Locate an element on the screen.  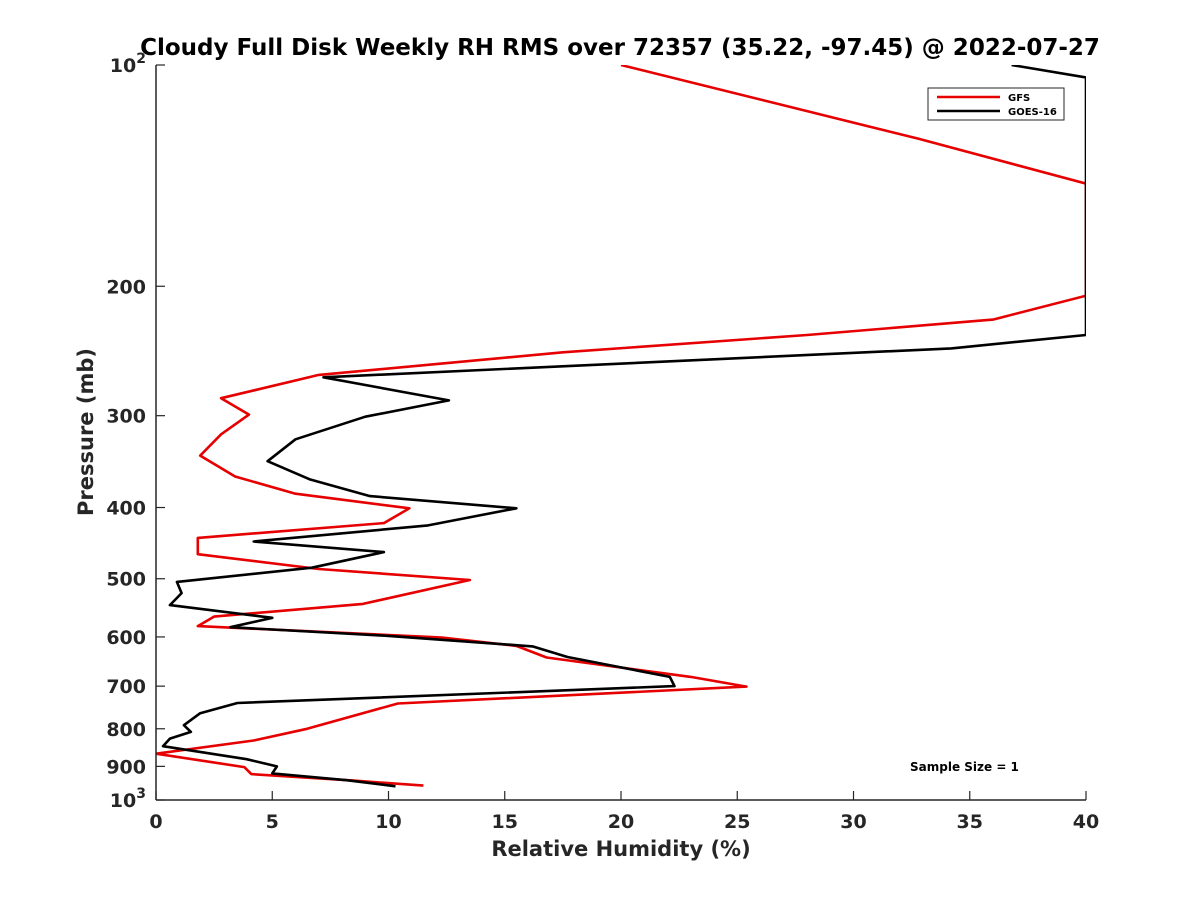
legend: GFS GOES-16 is located at coordinates (996, 104).